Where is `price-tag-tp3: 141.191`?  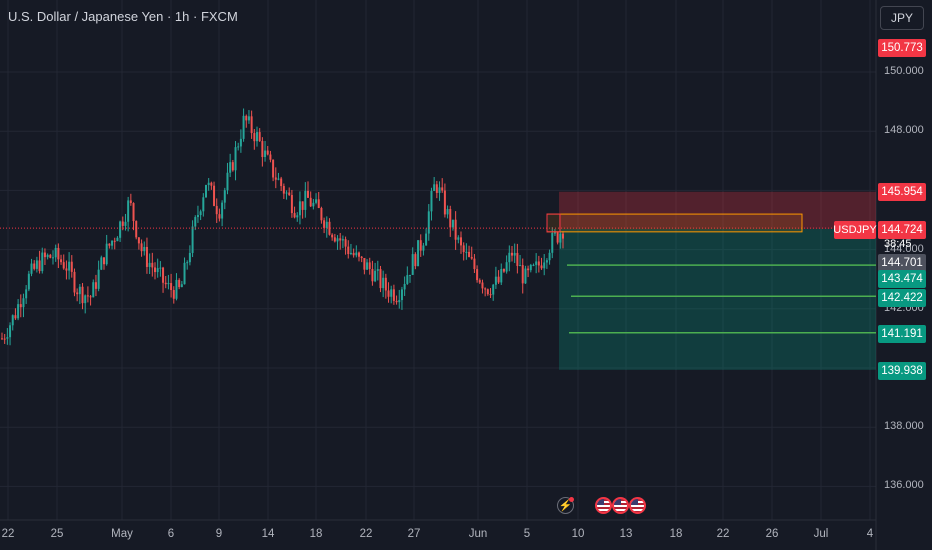
price-tag-tp3: 141.191 is located at coordinates (902, 334).